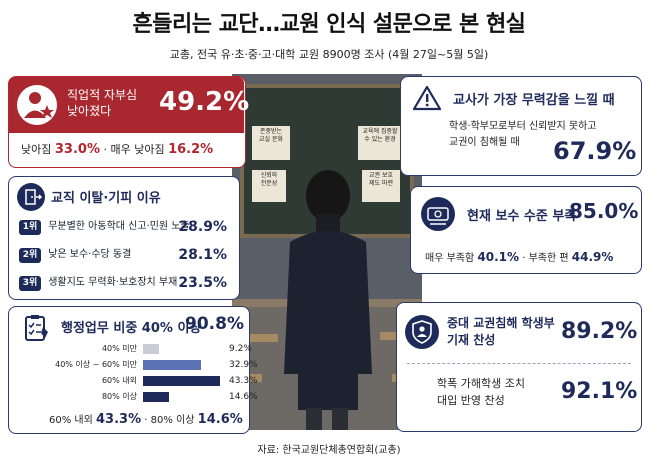 Image resolution: width=658 pixels, height=465 pixels. I want to click on admin-bar-value: 9.2%, so click(240, 349).